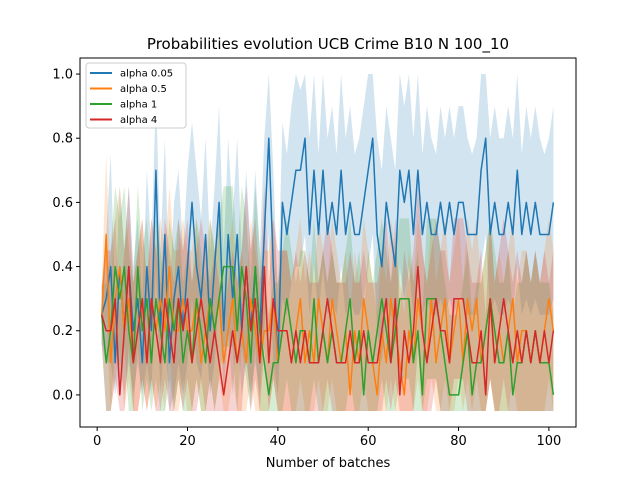  Describe the element at coordinates (458, 441) in the screenshot. I see `x-tick-label: 80` at that location.